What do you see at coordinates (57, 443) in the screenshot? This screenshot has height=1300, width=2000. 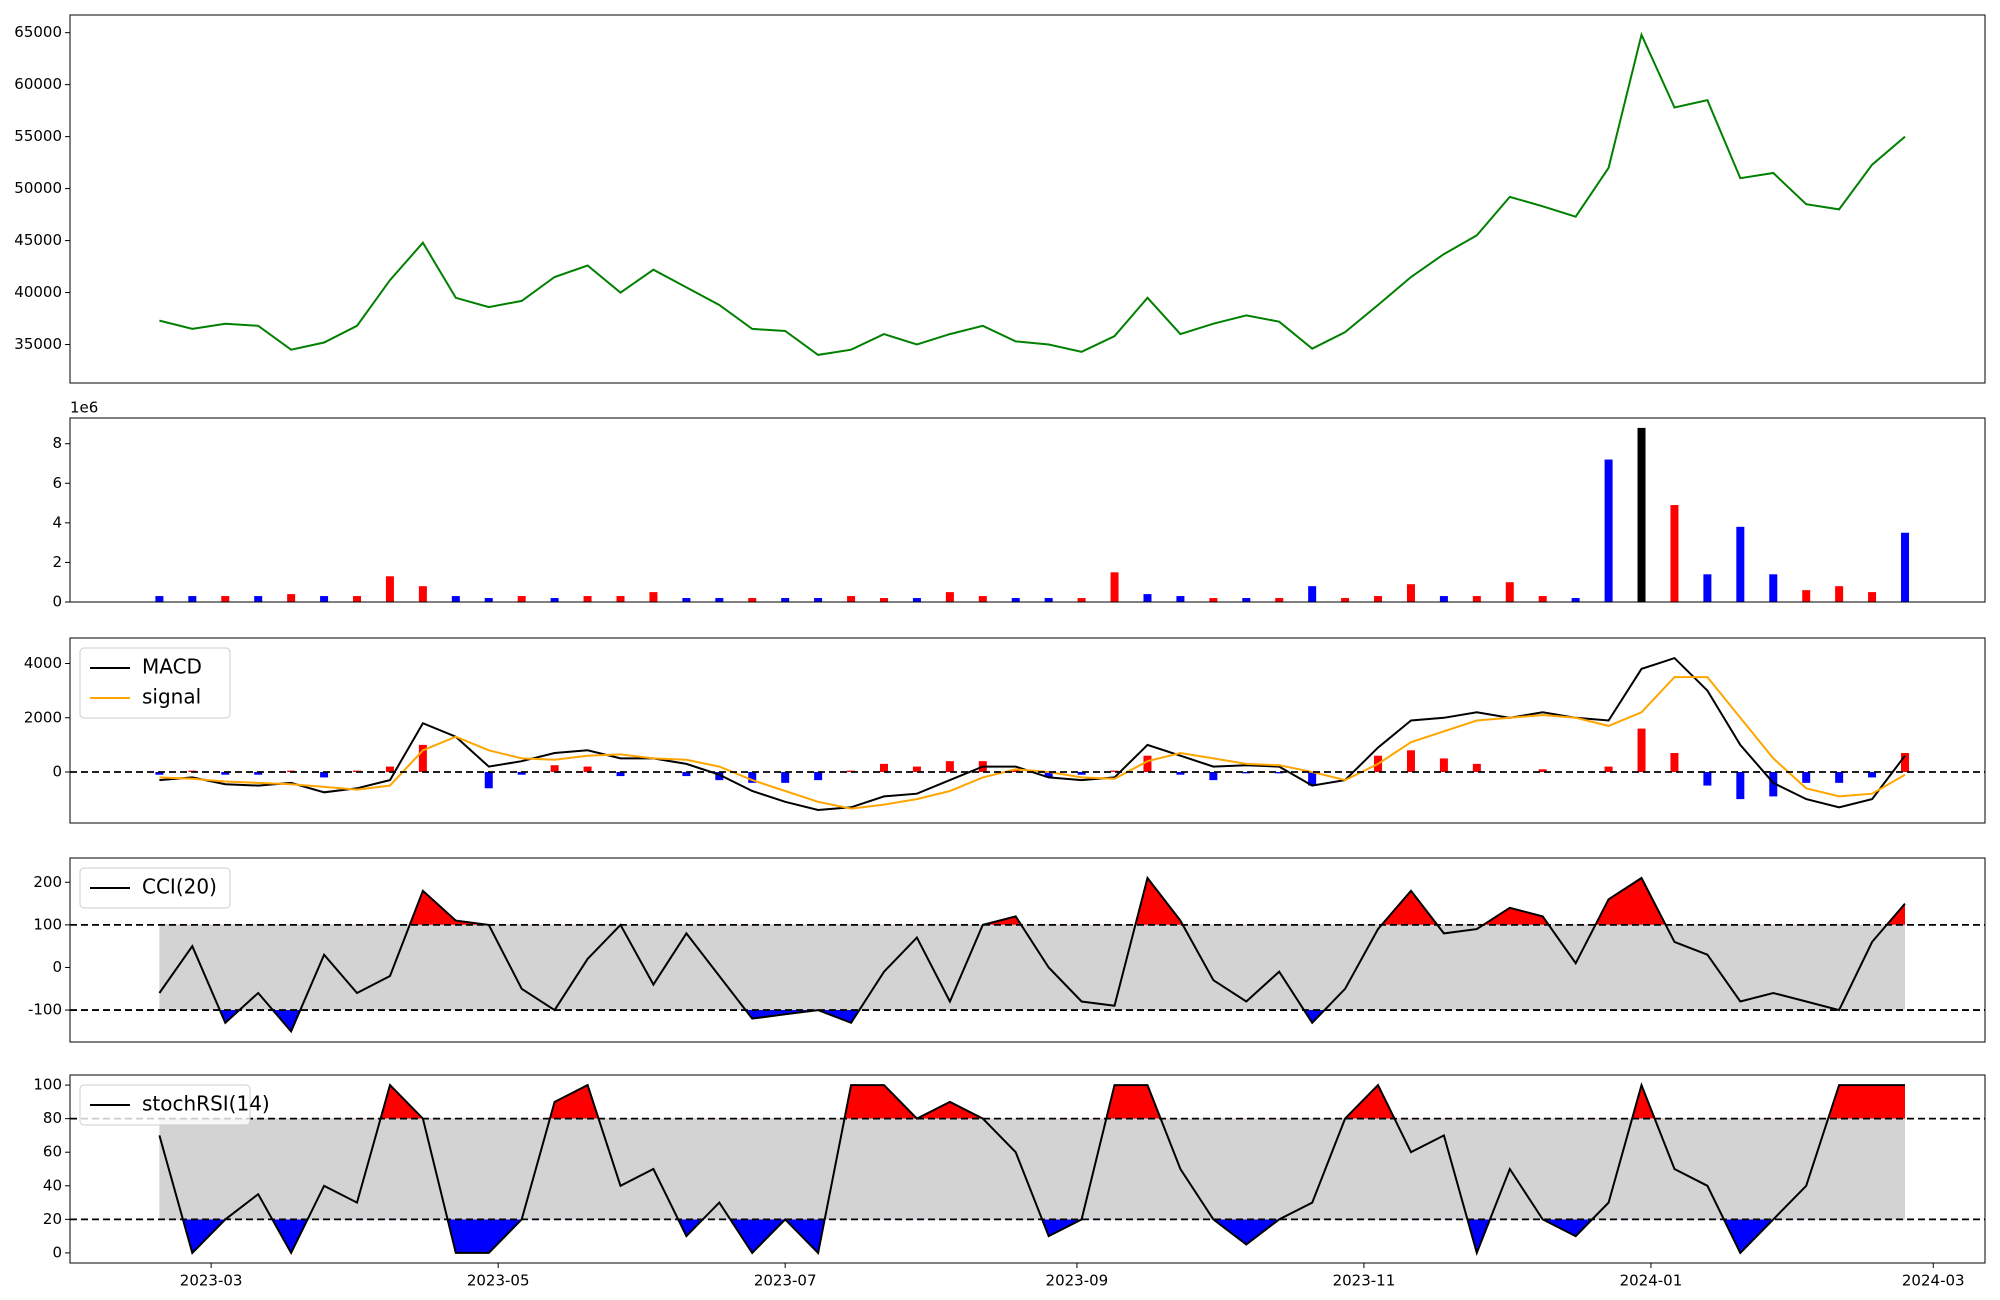 I see `y-tick-label: 8` at bounding box center [57, 443].